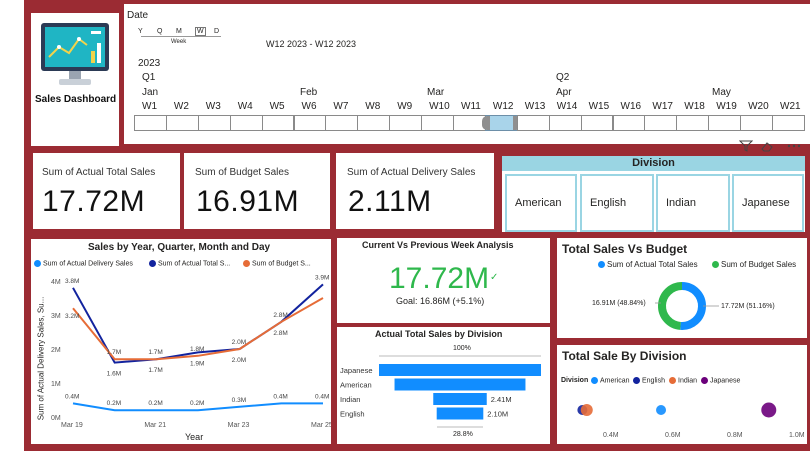 The image size is (810, 451). What do you see at coordinates (239, 425) in the screenshot?
I see `x-tick-label: Mar 23` at bounding box center [239, 425].